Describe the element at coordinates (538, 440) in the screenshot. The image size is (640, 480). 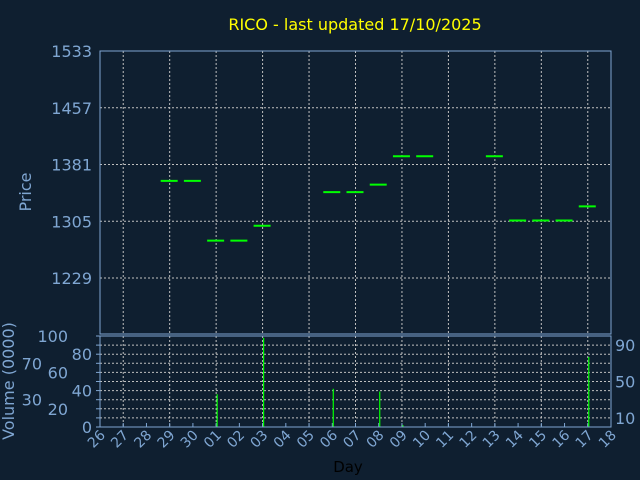
I see `x-tick-label: 15` at that location.